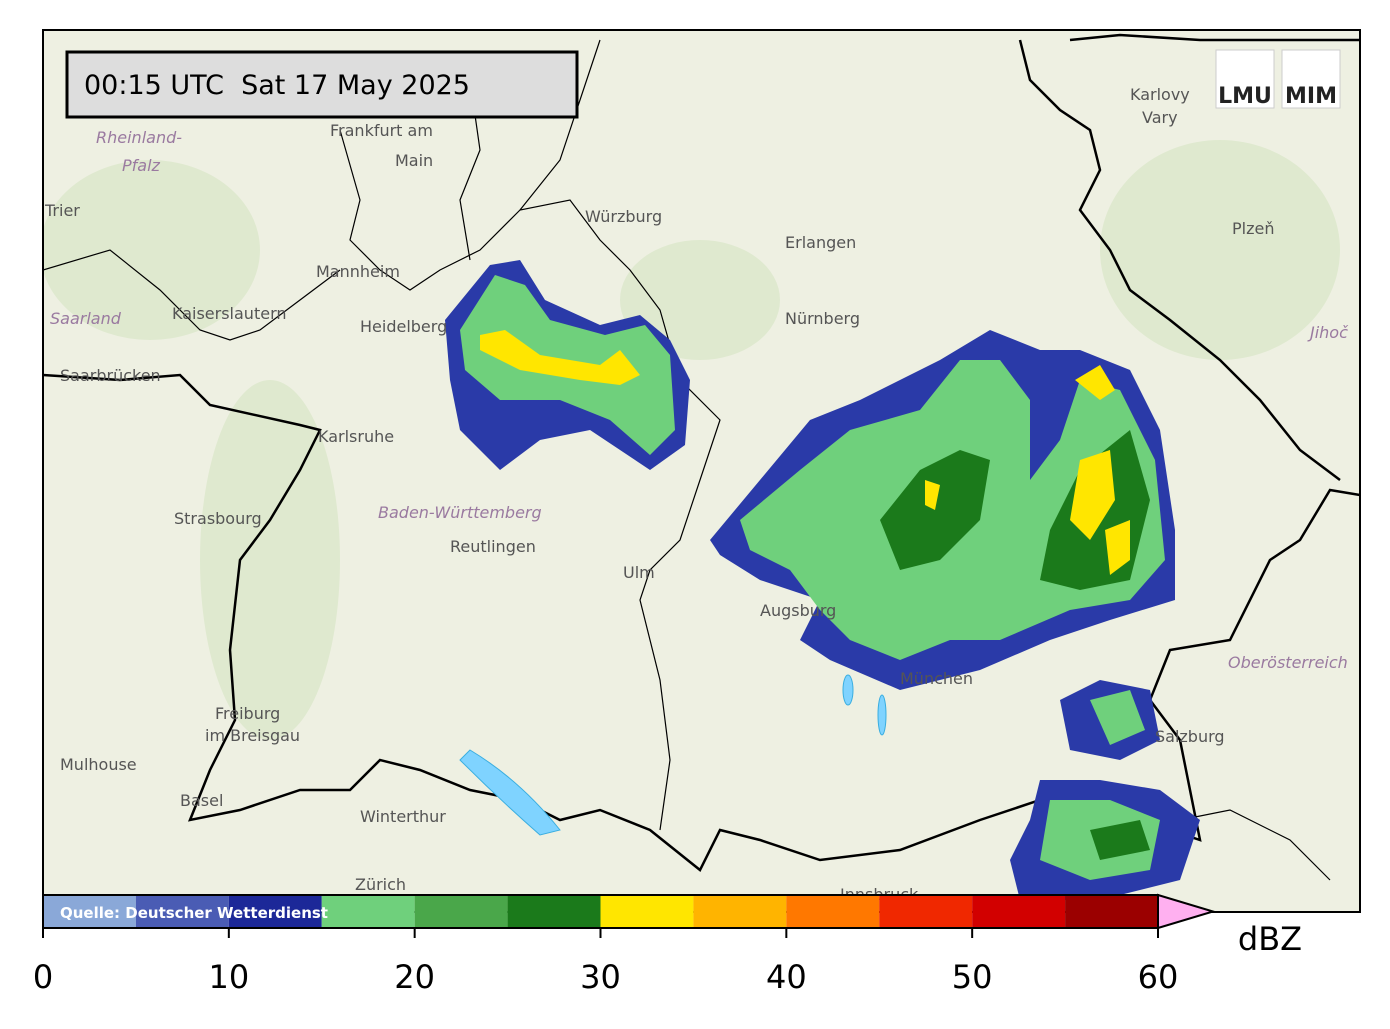 The width and height of the screenshot is (1390, 1029). Describe the element at coordinates (1160, 117) in the screenshot. I see `map-label: Vary` at that location.